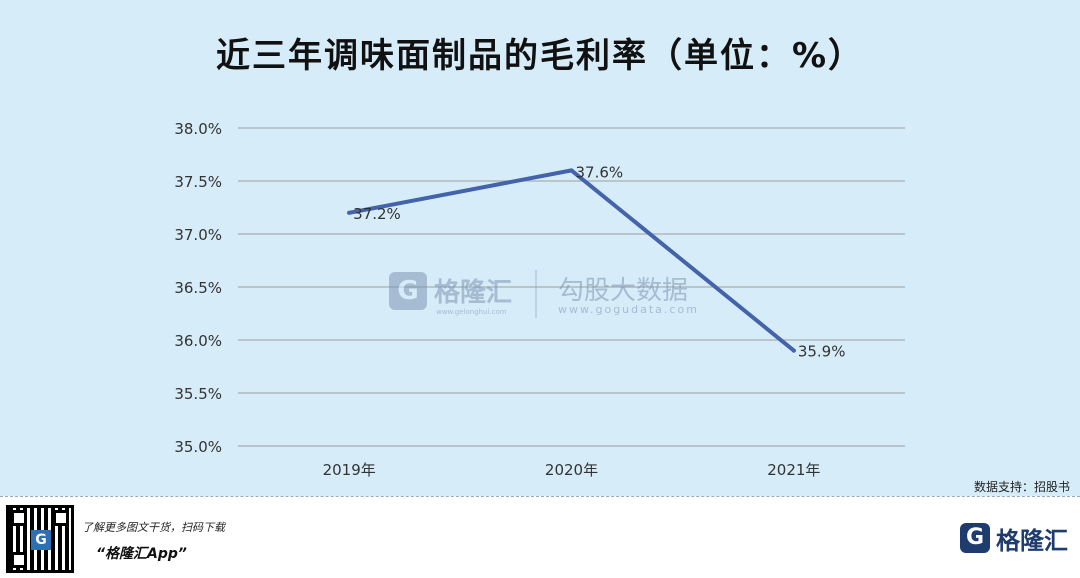 The image size is (1080, 578). Describe the element at coordinates (198, 129) in the screenshot. I see `y-tick-label: 38.0%` at that location.